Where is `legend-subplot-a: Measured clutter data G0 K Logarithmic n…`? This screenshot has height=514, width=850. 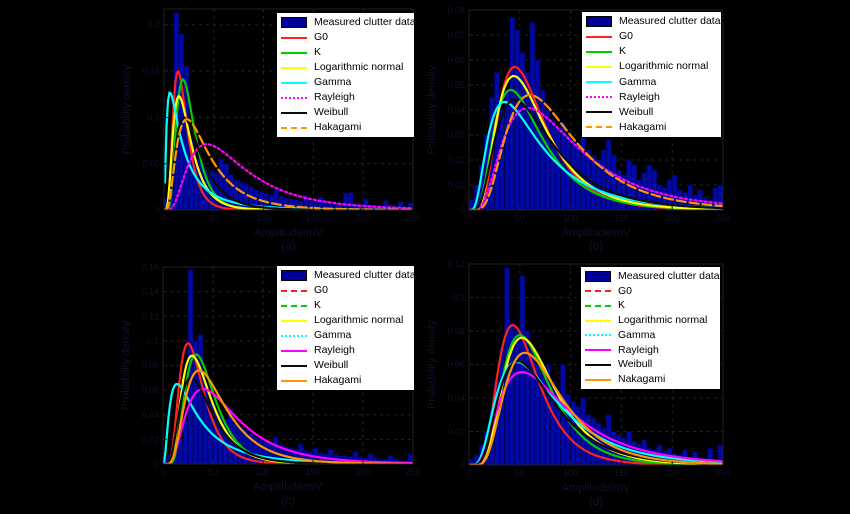
legend-subplot-a: Measured clutter data G0 K Logarithmic n… is located at coordinates (346, 75).